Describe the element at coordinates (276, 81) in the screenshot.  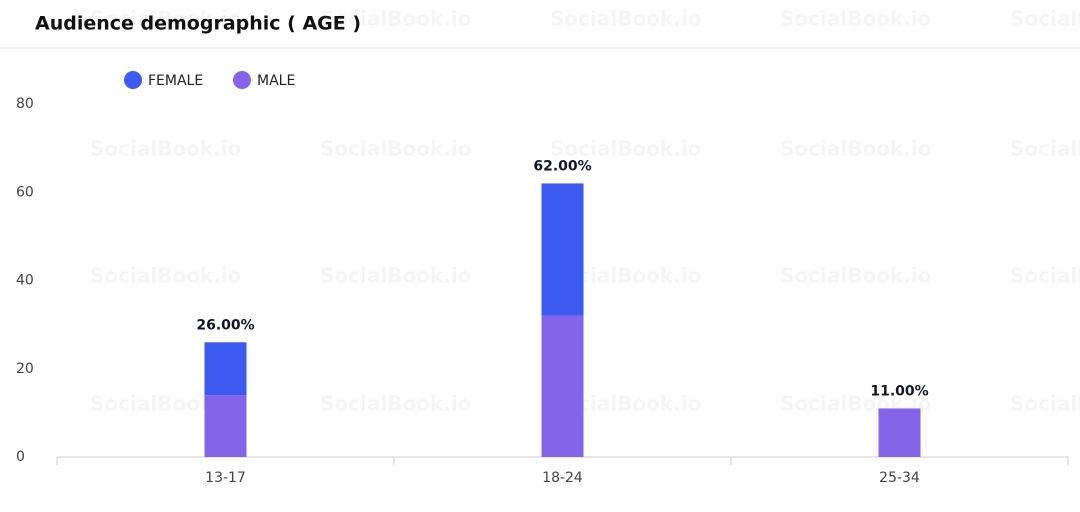
I see `legend-label: MALE` at that location.